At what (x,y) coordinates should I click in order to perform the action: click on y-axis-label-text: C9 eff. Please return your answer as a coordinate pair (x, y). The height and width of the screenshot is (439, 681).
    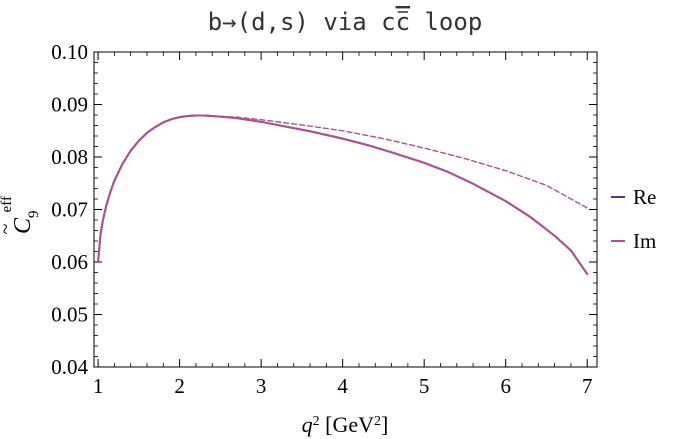
    Looking at the image, I should click on (21, 215).